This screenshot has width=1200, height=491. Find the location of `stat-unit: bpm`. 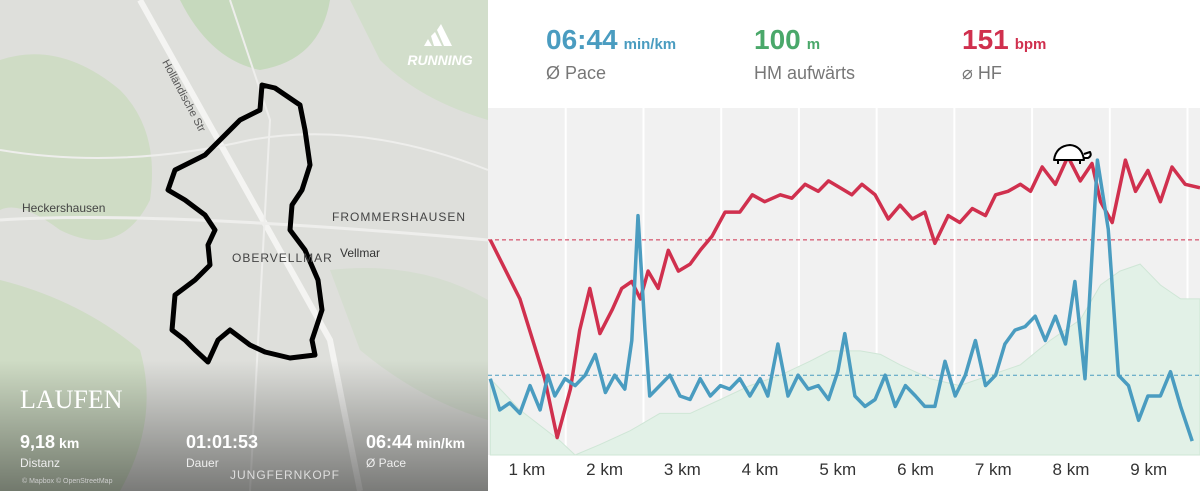

stat-unit: bpm is located at coordinates (1031, 44).